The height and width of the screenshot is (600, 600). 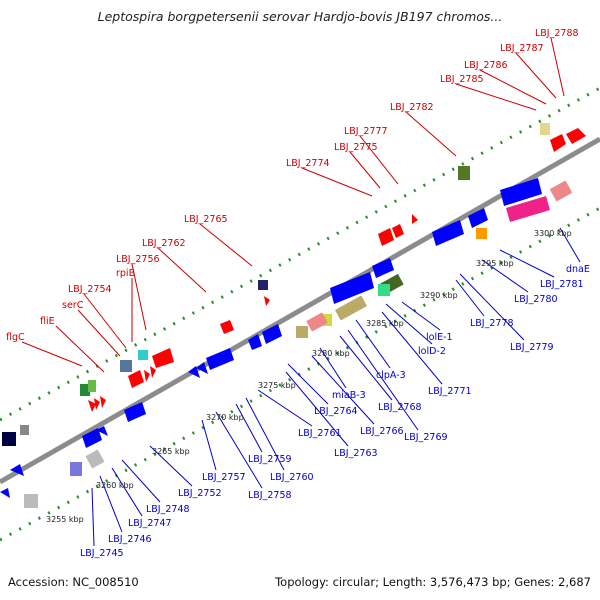 What do you see at coordinates (349, 395) in the screenshot?
I see `gene-label-miab-3: miaB-3` at bounding box center [349, 395].